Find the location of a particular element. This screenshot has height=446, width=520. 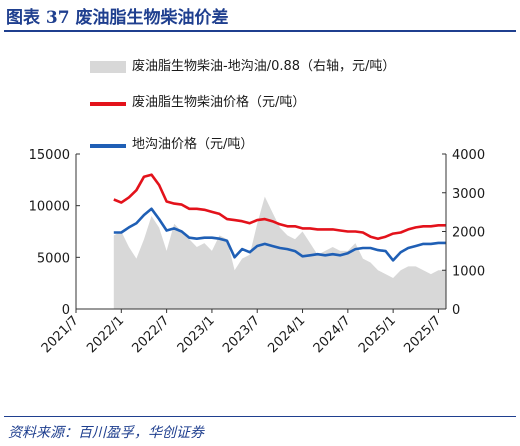

y-right-tick-label: 4000 is located at coordinates (468, 155).